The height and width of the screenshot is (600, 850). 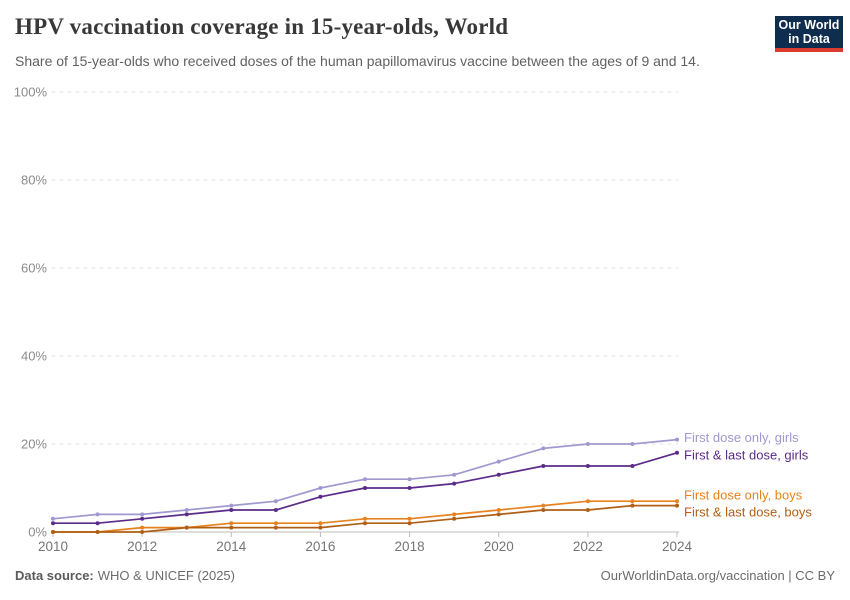 I want to click on x-tick-label-2012: 2012, so click(x=142, y=546).